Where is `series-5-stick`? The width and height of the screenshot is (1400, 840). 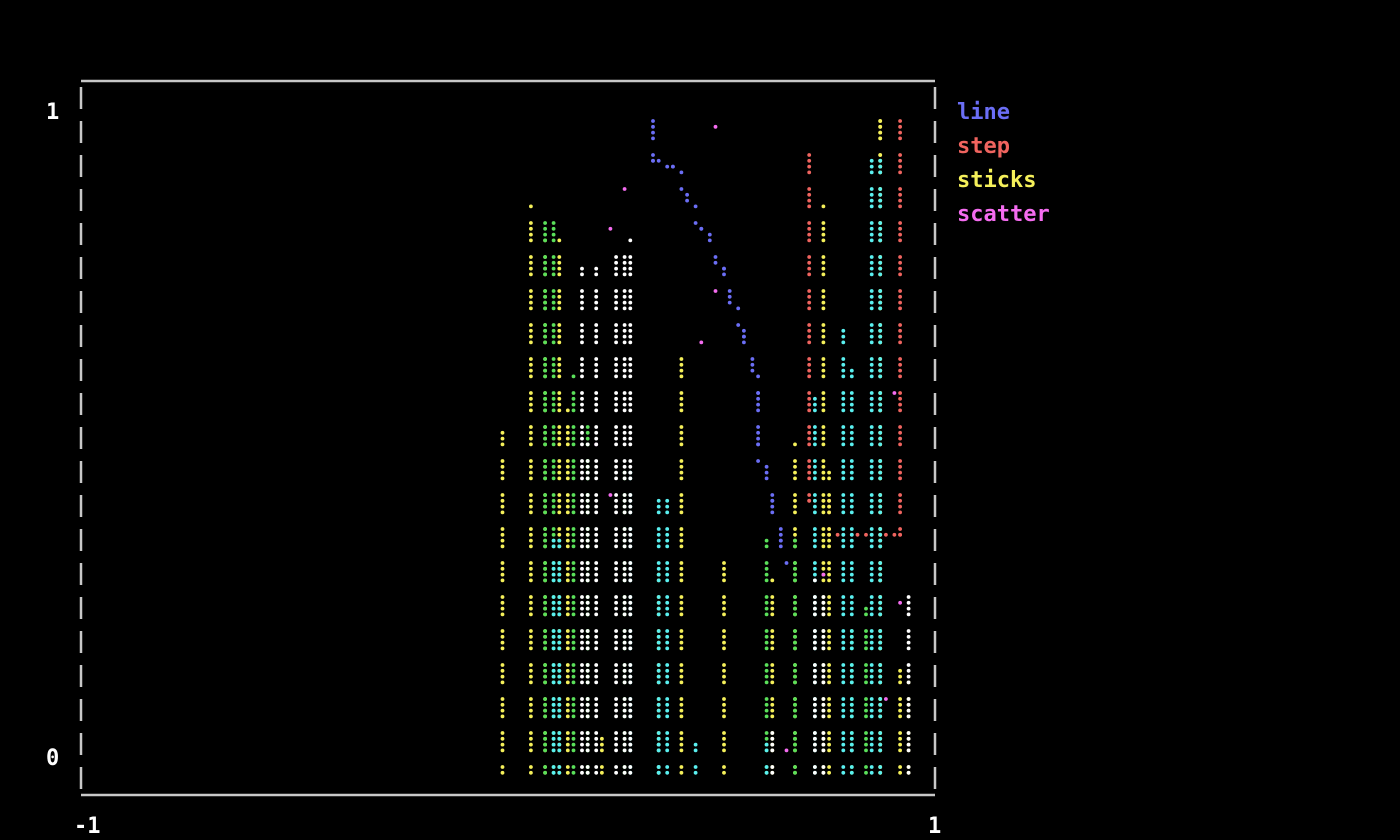
series-5-stick is located at coordinates (843, 551).